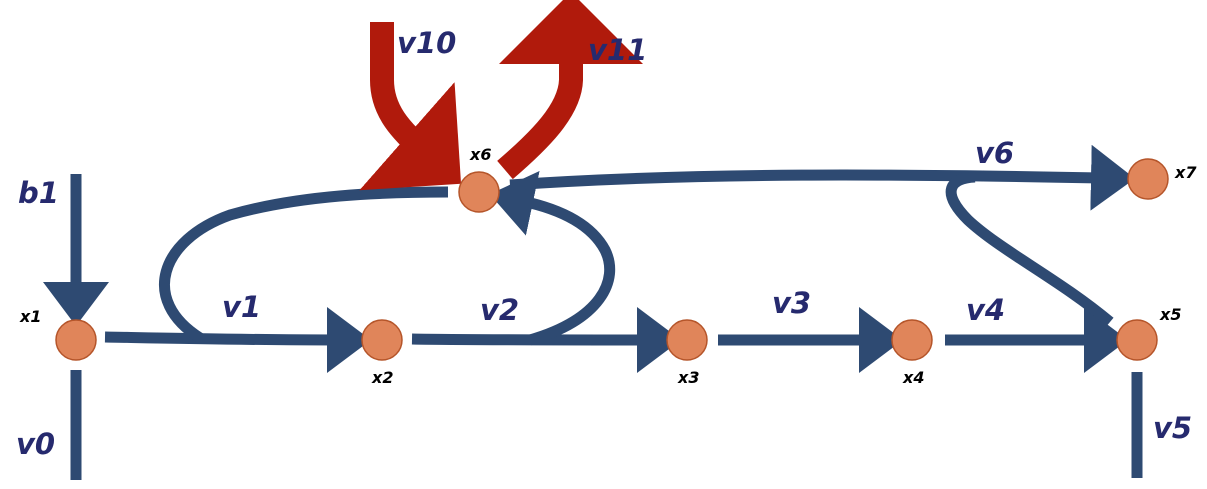  I want to click on flow-label-v4: v4, so click(985, 310).